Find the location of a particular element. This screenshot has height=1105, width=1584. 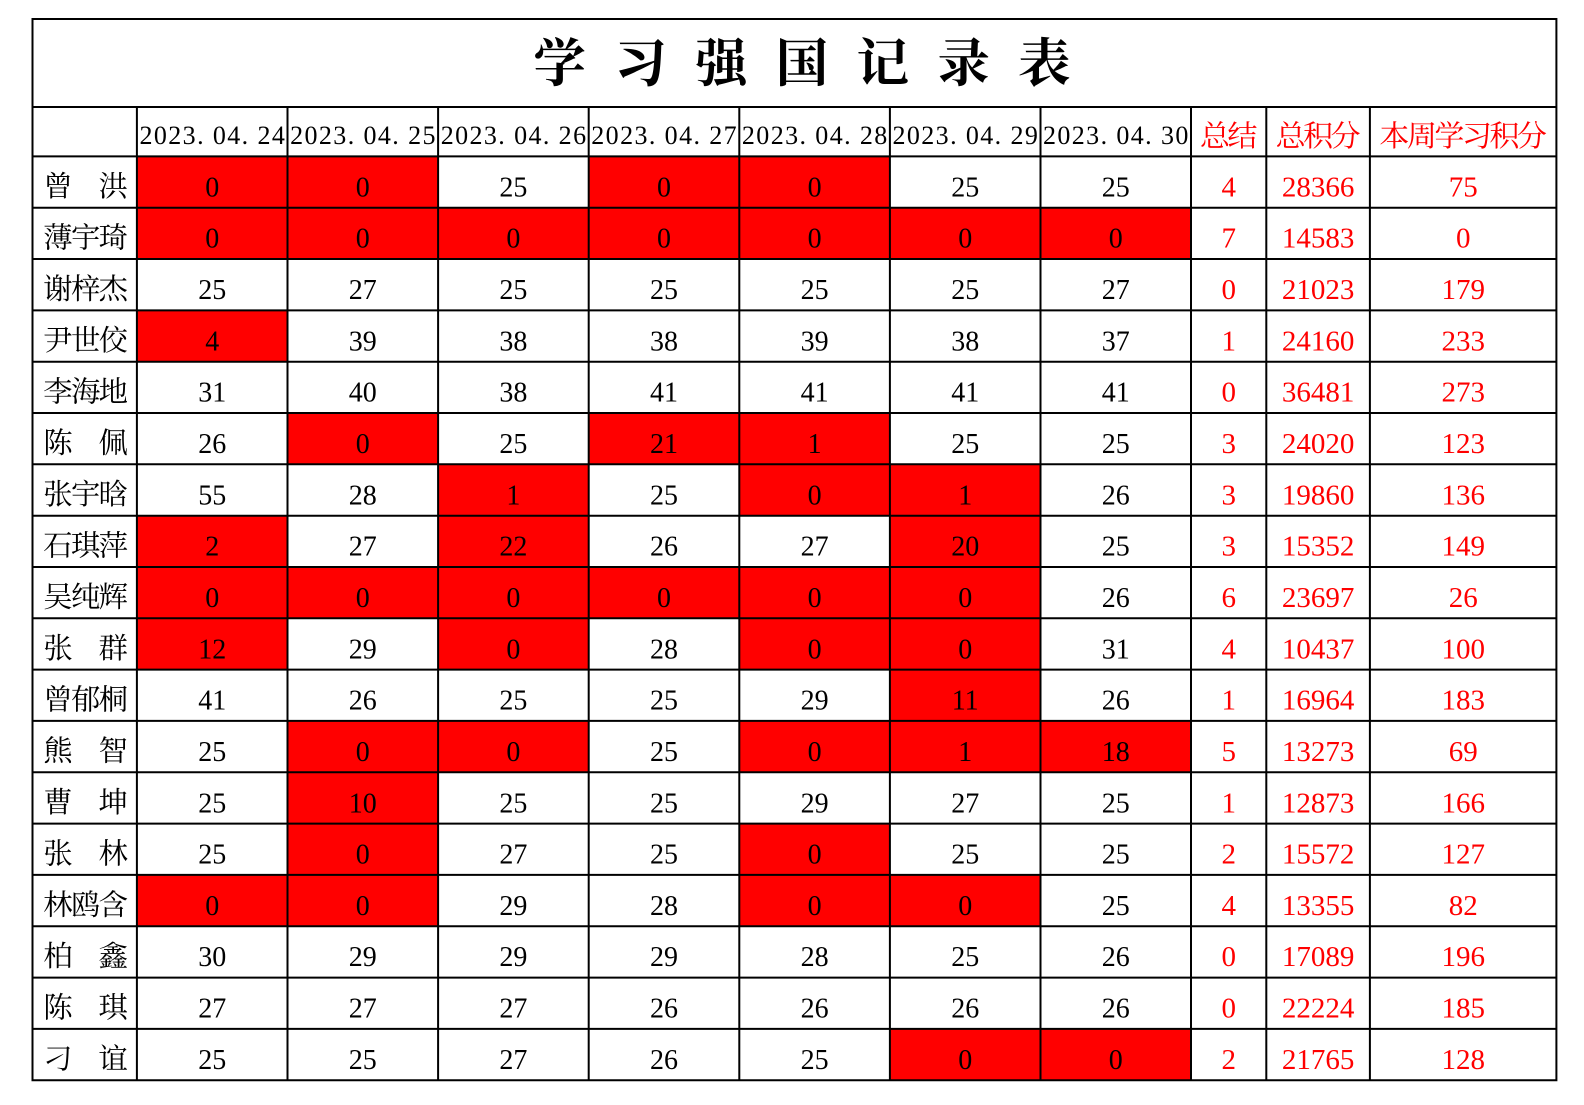

svg-text: 2023. 04. 26 is located at coordinates (514, 135).